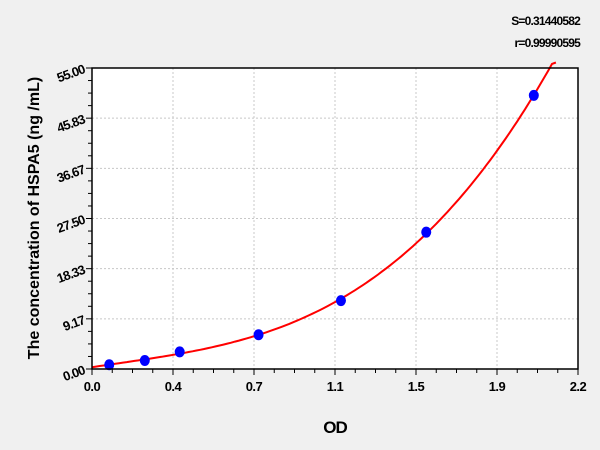 The height and width of the screenshot is (450, 600). Describe the element at coordinates (92, 386) in the screenshot. I see `x-tick-label: 0.0` at that location.